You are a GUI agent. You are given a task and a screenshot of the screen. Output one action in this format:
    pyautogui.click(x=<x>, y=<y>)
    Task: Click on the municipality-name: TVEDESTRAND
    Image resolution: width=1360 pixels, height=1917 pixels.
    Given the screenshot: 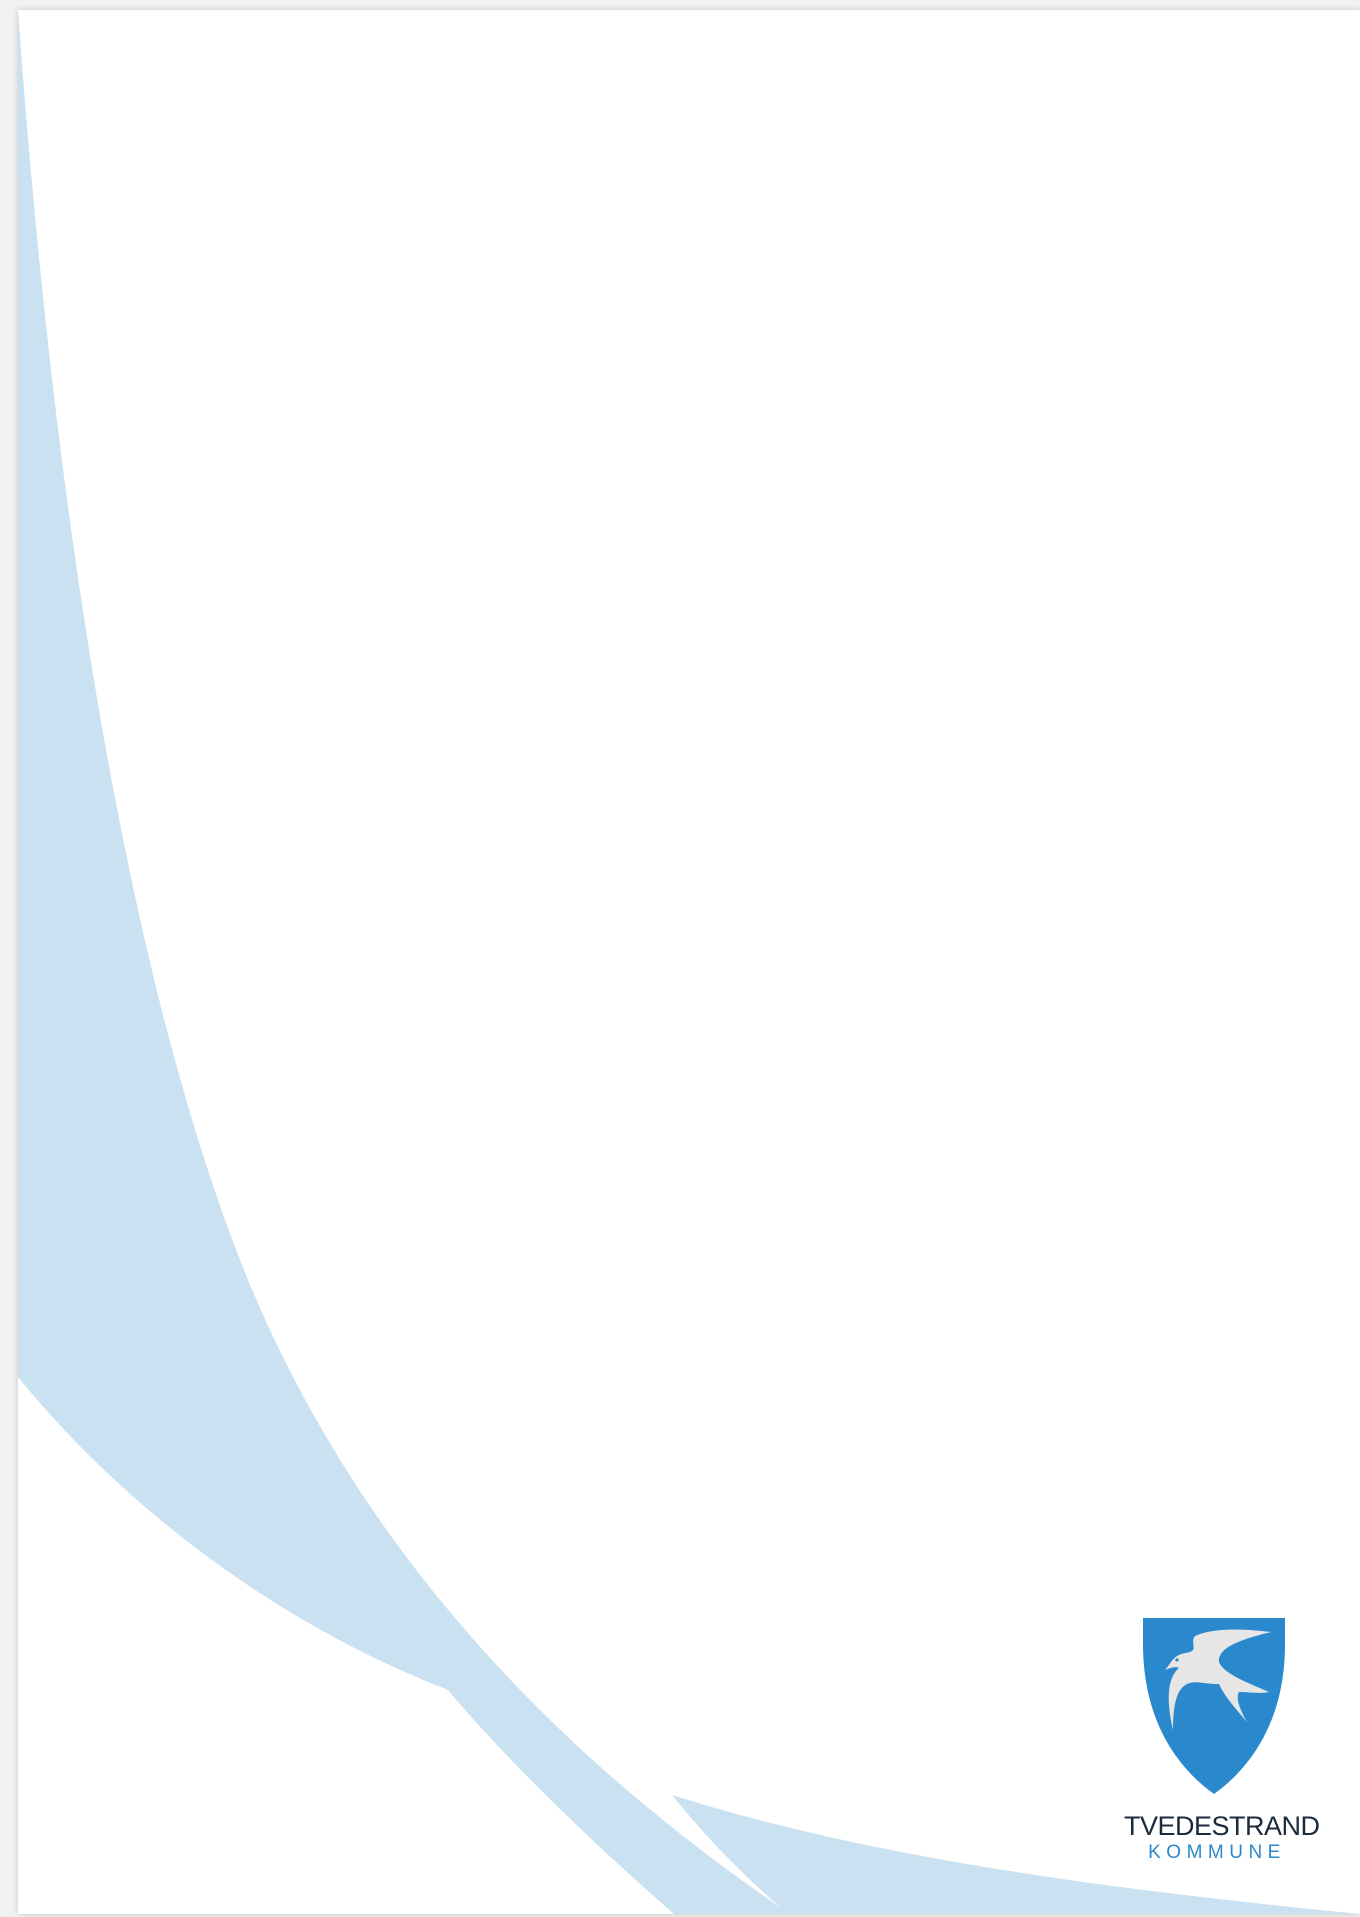 What is the action you would take?
    pyautogui.click(x=1222, y=1826)
    